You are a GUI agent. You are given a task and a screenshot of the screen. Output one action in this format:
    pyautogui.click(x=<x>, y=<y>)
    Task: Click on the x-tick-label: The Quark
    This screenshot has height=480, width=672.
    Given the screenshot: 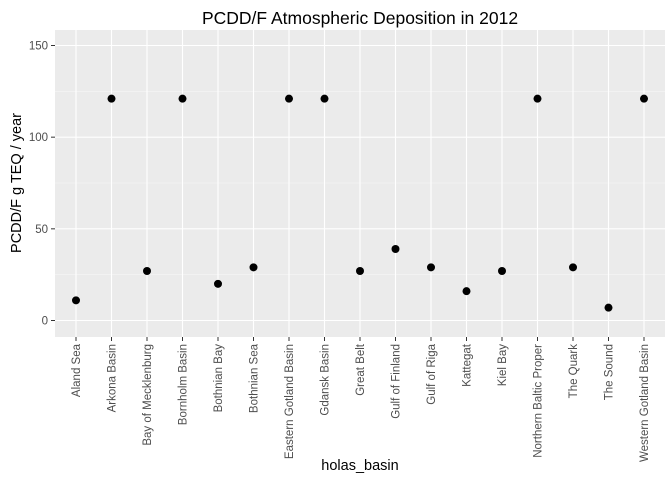 What is the action you would take?
    pyautogui.click(x=574, y=371)
    